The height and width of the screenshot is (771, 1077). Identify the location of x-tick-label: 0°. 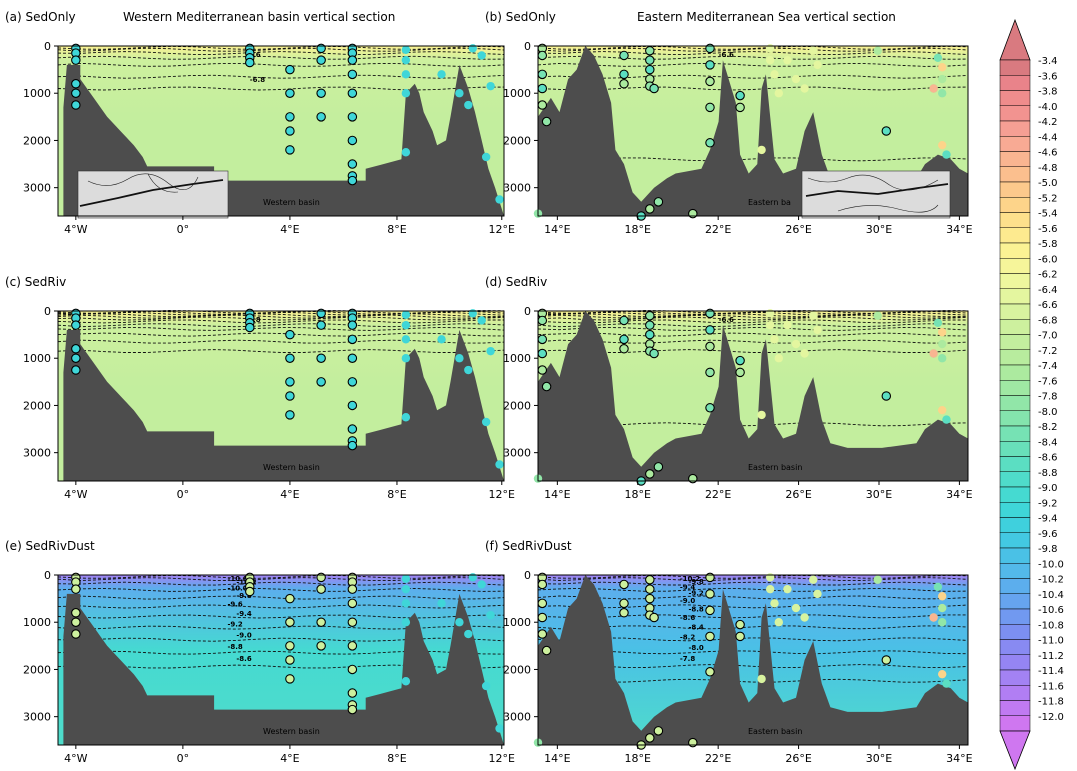
(183, 229).